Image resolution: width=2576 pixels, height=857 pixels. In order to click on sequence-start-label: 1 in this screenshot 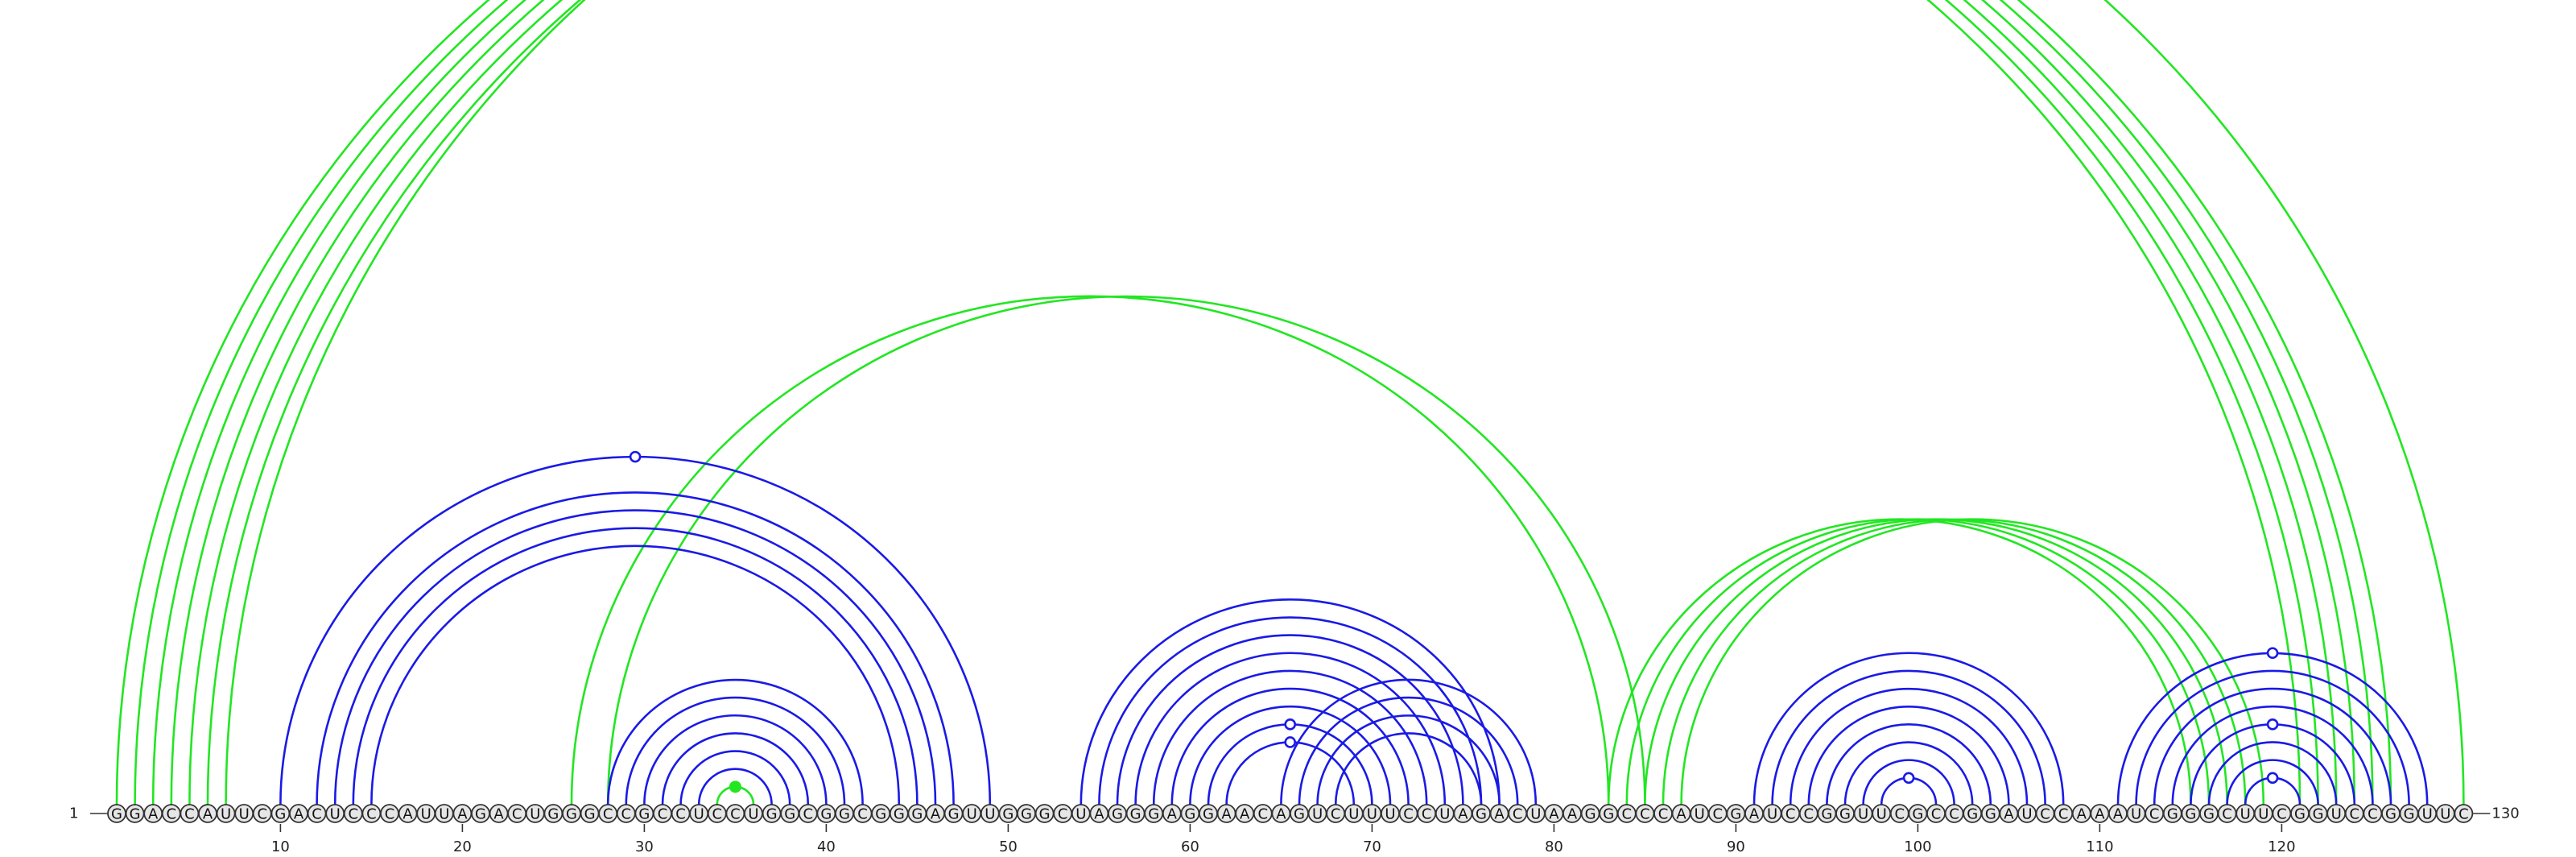, I will do `click(73, 813)`.